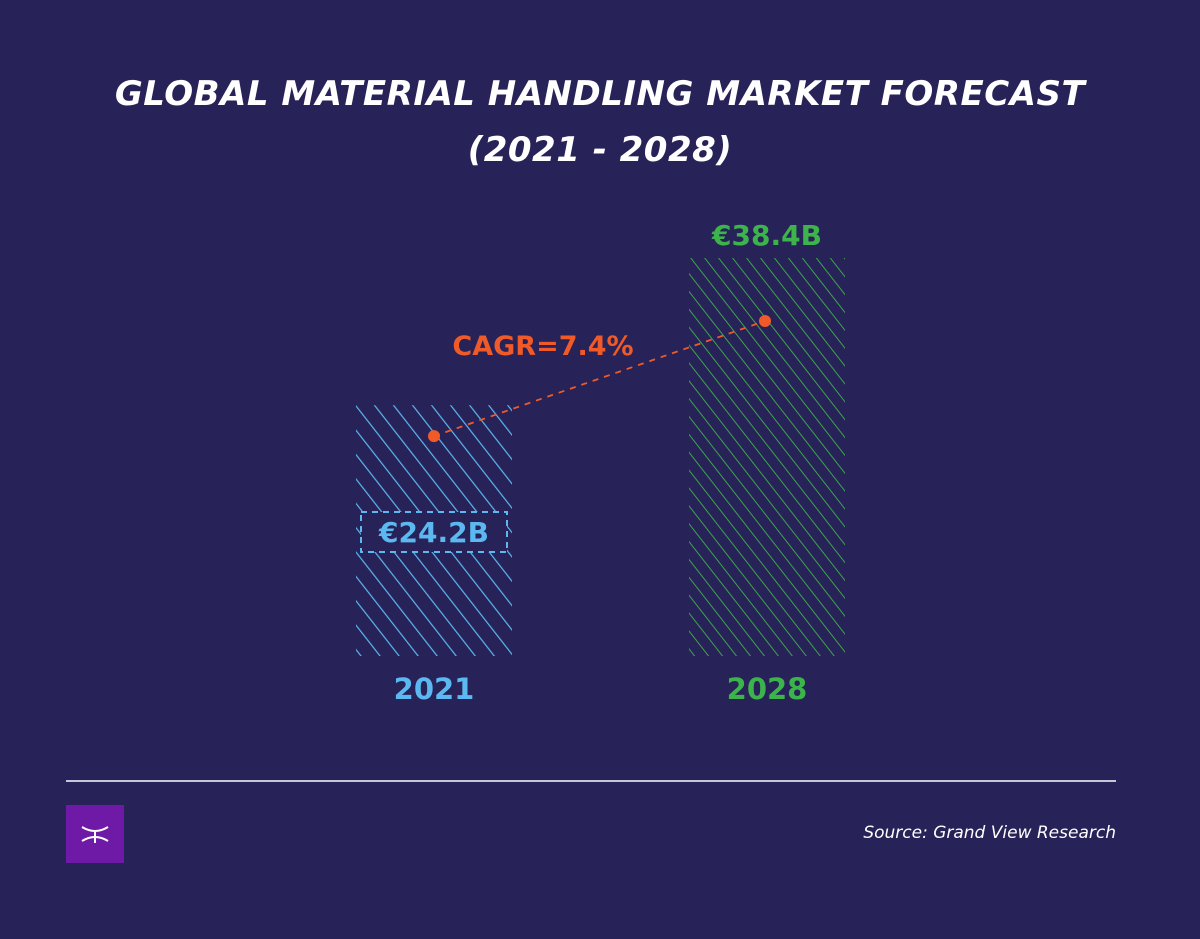 The height and width of the screenshot is (939, 1200). What do you see at coordinates (591, 781) in the screenshot?
I see `divider` at bounding box center [591, 781].